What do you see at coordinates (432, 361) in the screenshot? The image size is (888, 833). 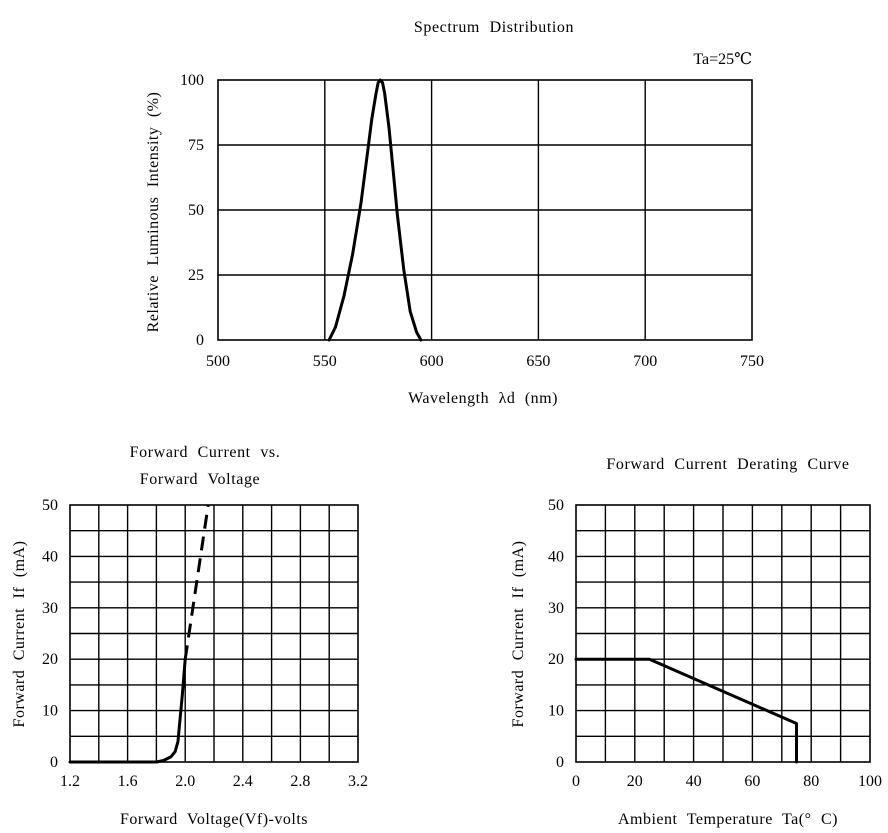 I see `spectrum-x-tick-label: 600` at bounding box center [432, 361].